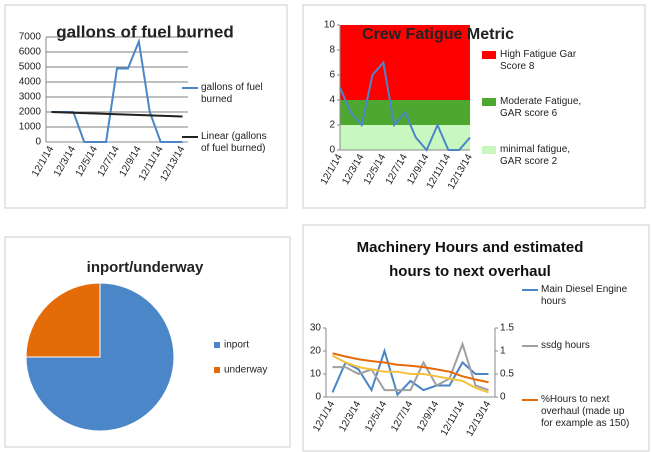 This screenshot has height=452, width=653. Describe the element at coordinates (30, 112) in the screenshot. I see `y-tick-label: 2000` at that location.